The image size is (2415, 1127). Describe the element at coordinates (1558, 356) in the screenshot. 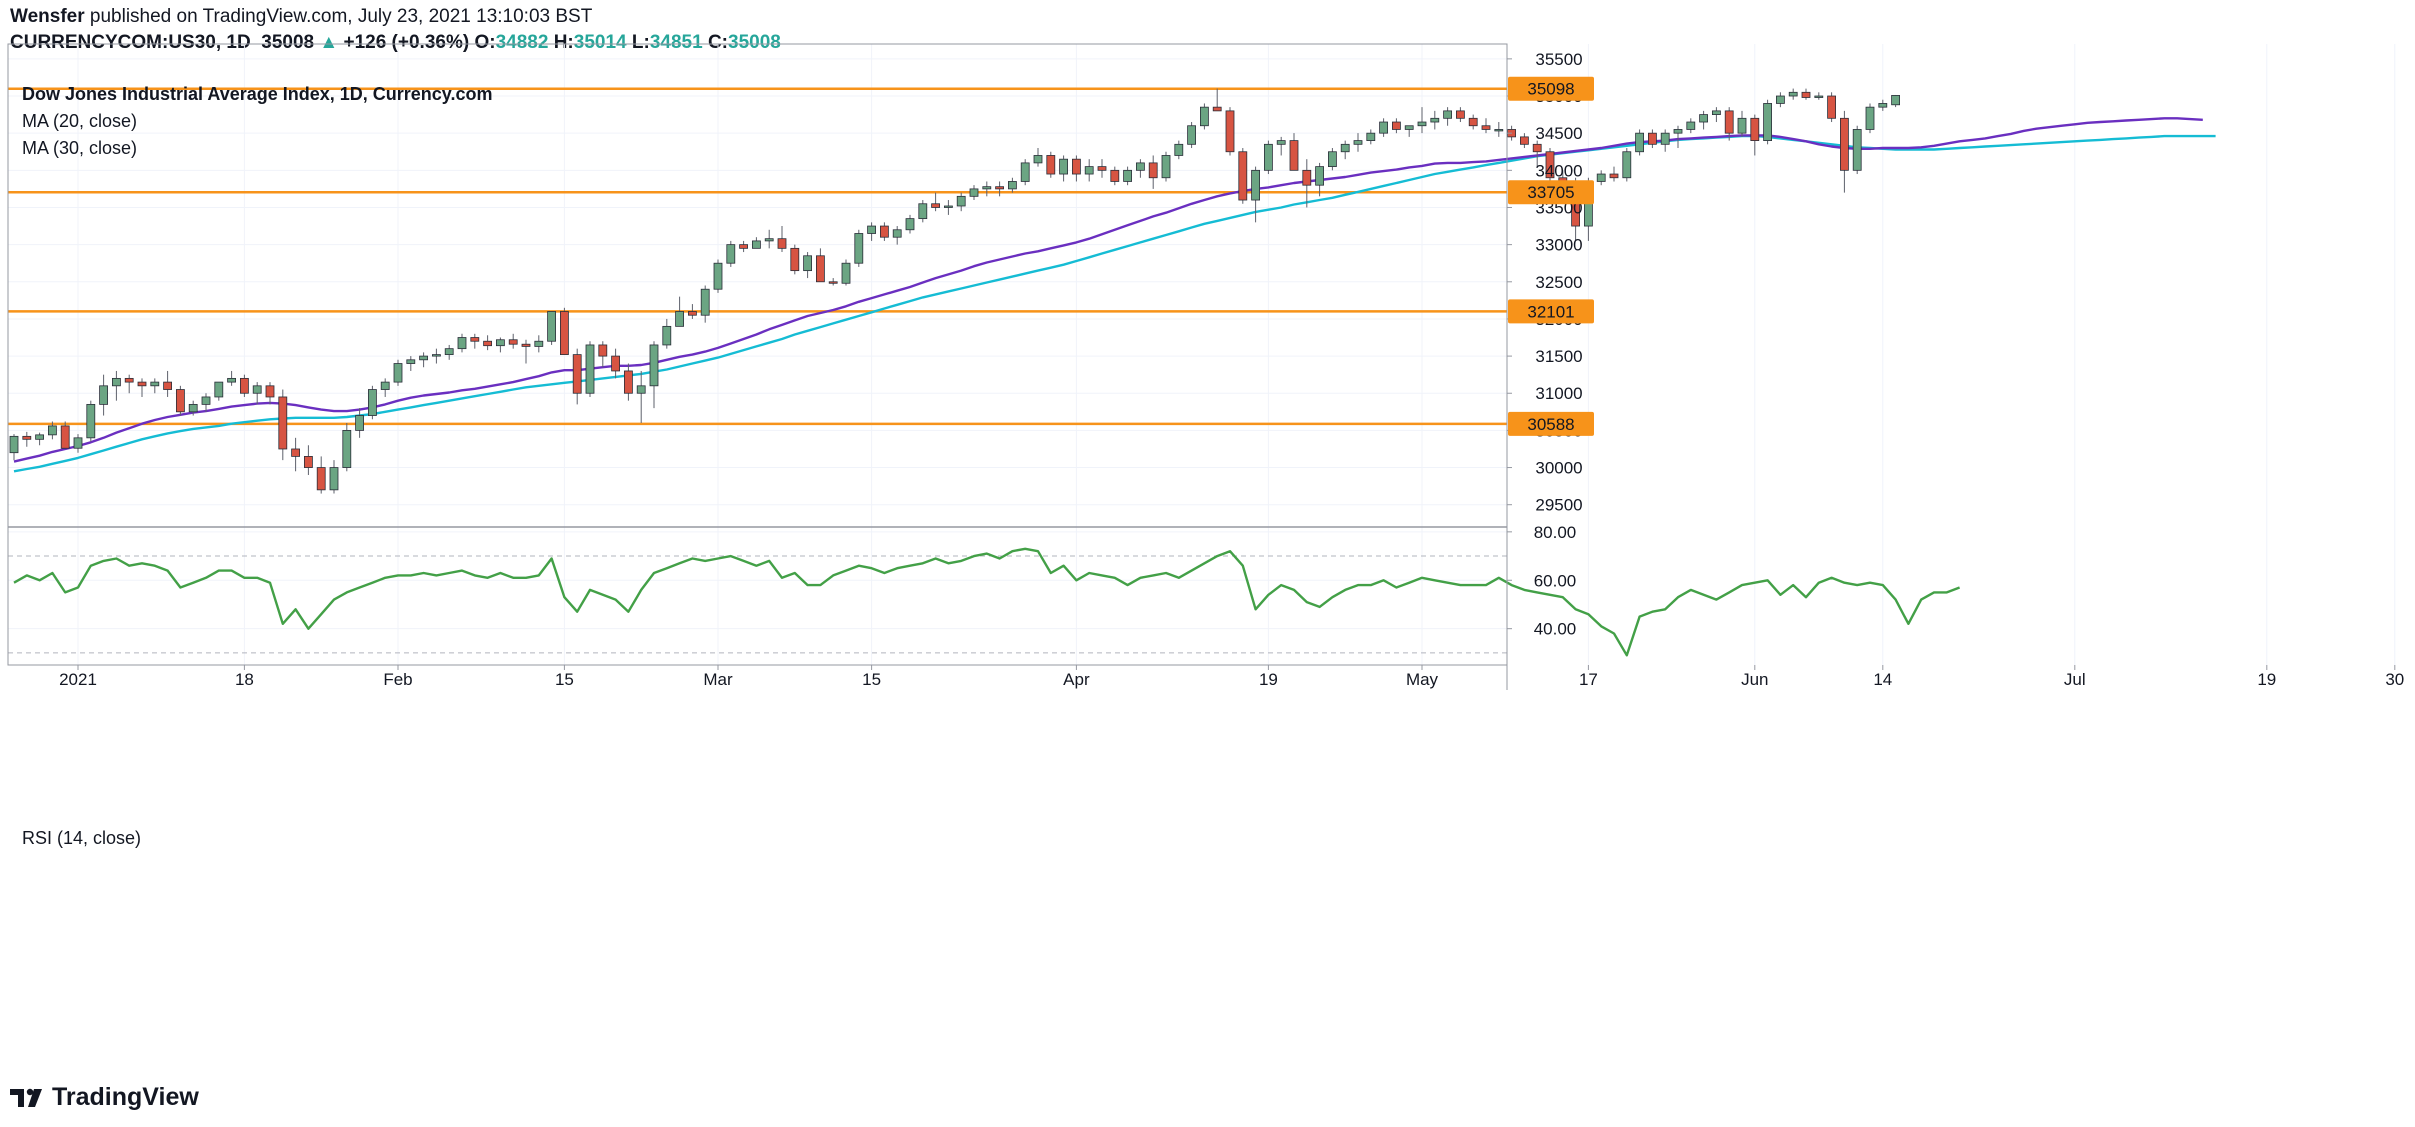

I see `price-tick-label: 31500` at that location.